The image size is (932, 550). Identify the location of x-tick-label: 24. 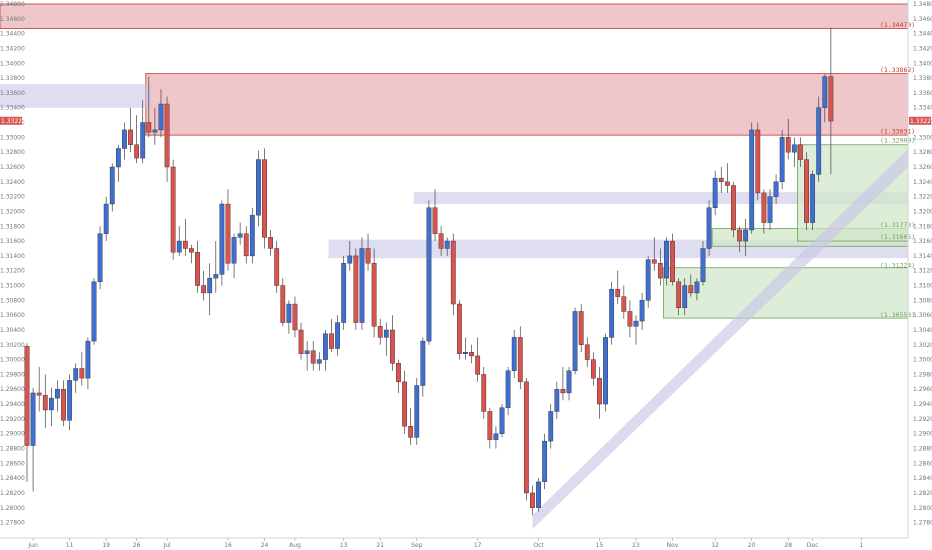
(265, 545).